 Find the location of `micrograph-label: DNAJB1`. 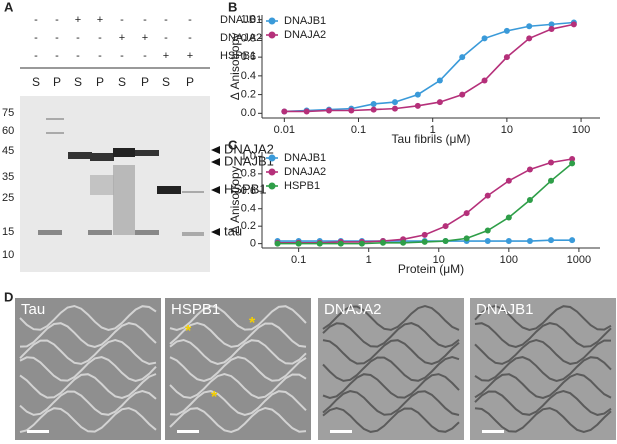

micrograph-label: DNAJB1 is located at coordinates (505, 309).